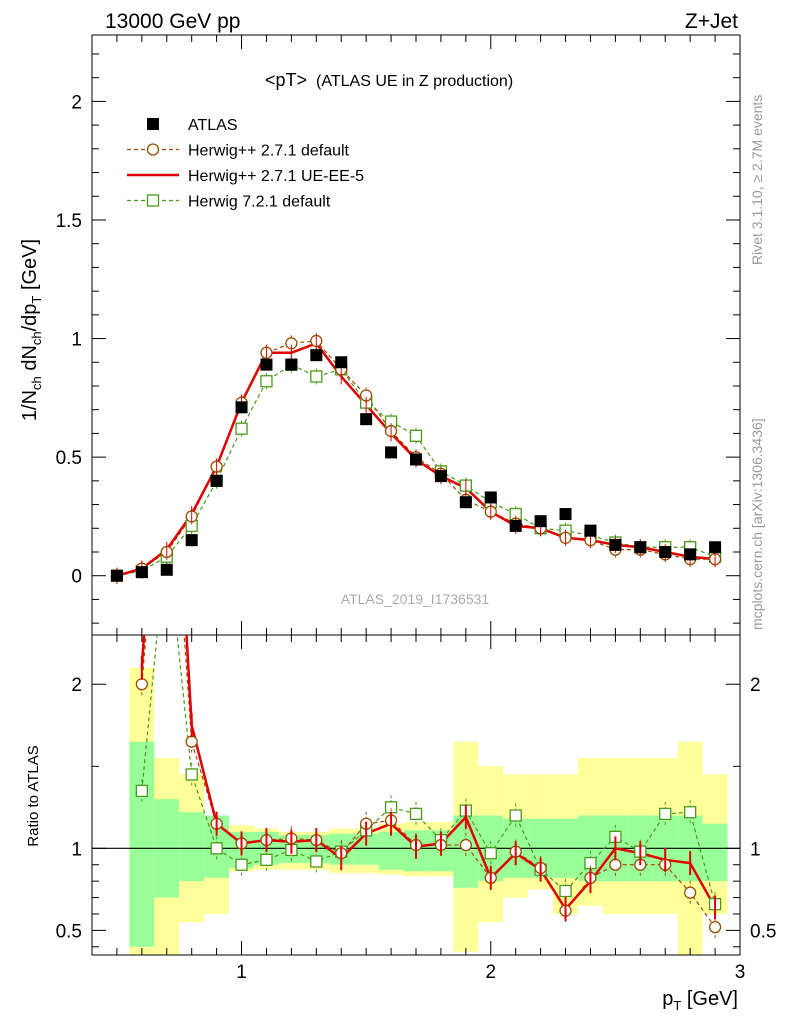 The height and width of the screenshot is (1024, 786). What do you see at coordinates (763, 931) in the screenshot?
I see `ratio-y-tick-label-right: 0.5` at bounding box center [763, 931].